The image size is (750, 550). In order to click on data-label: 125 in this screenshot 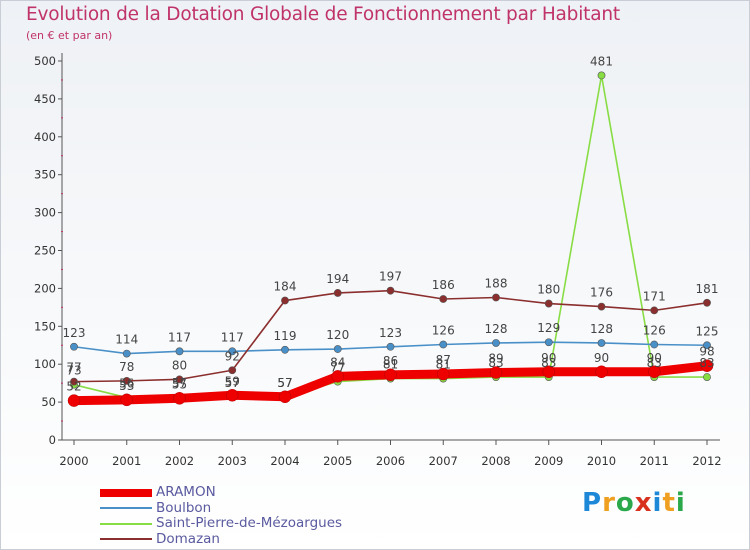, I will do `click(707, 331)`.